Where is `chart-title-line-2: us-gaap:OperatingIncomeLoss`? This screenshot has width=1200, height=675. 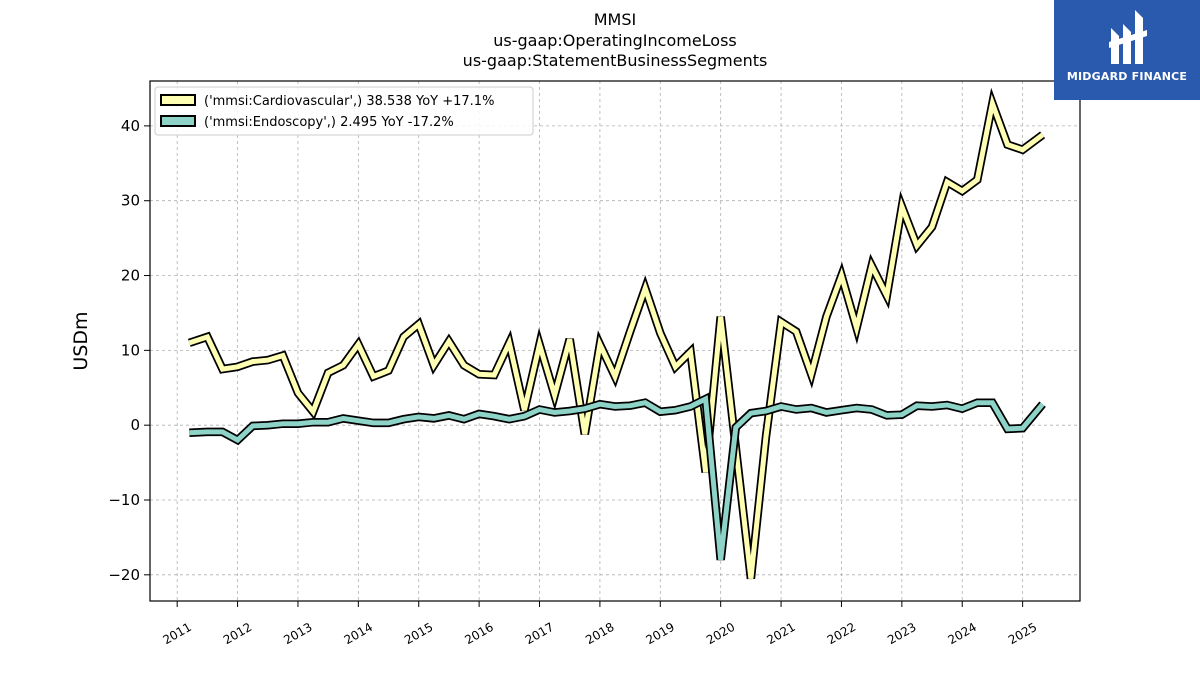
chart-title-line-2: us-gaap:OperatingIncomeLoss is located at coordinates (615, 40).